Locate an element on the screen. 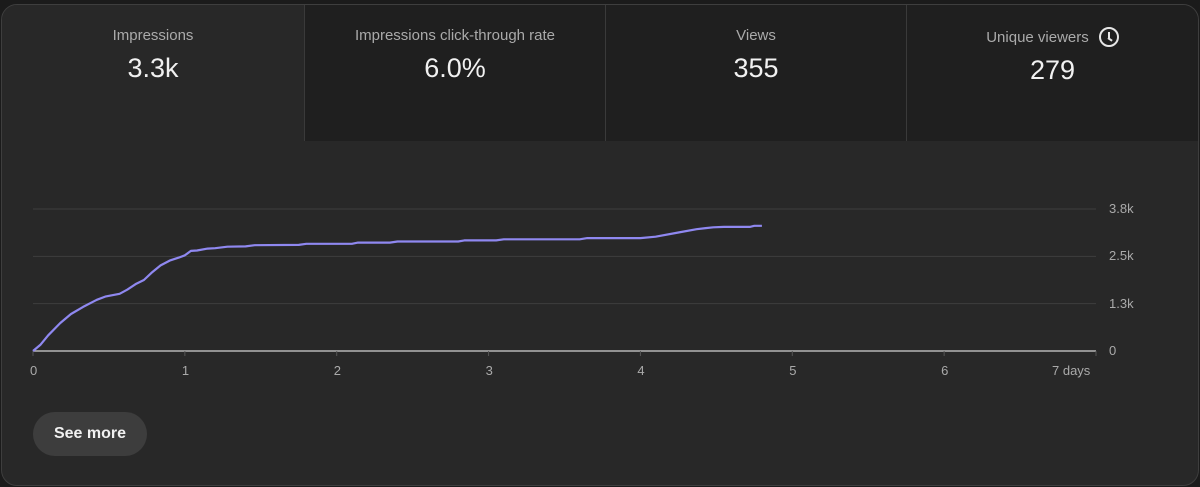 The width and height of the screenshot is (1200, 487). y-tick-label: 2.5k is located at coordinates (1121, 256).